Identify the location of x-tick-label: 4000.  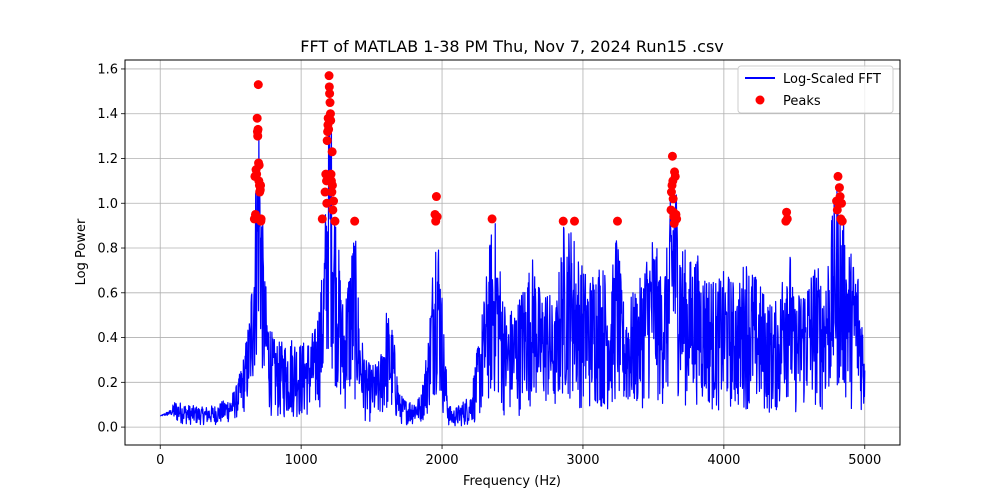
(723, 460).